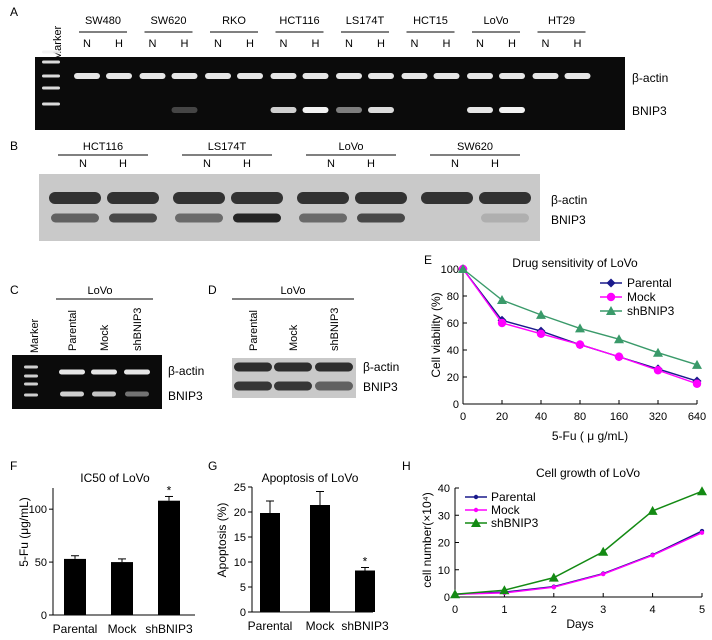 The width and height of the screenshot is (712, 640). I want to click on panel-letter-h: H, so click(406, 466).